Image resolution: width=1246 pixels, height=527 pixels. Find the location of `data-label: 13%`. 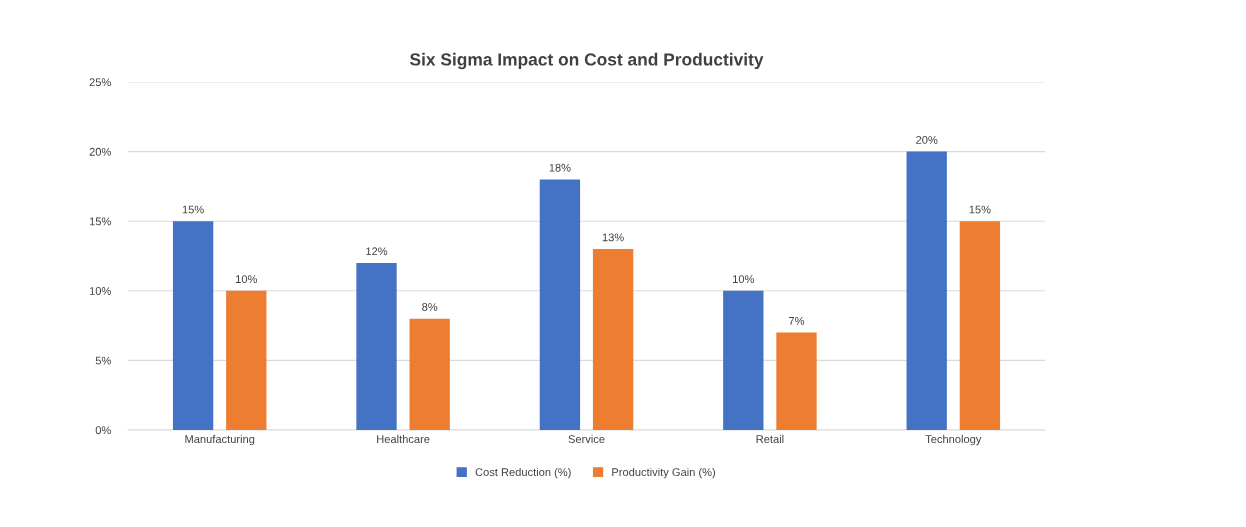

data-label: 13% is located at coordinates (613, 237).